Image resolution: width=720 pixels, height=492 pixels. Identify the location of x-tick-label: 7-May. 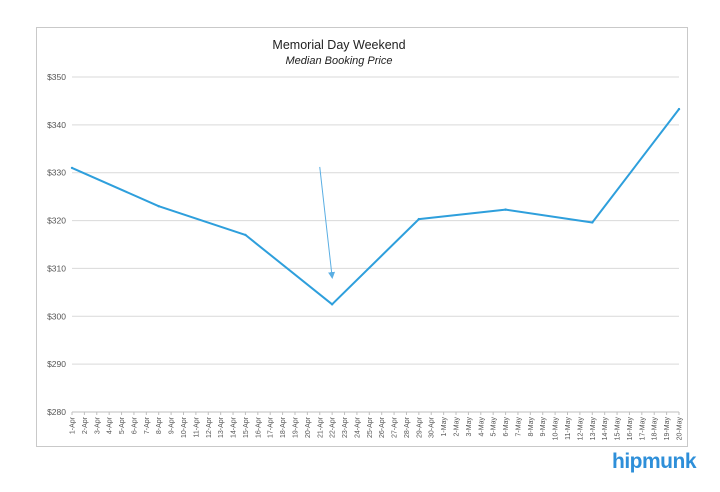
(518, 427).